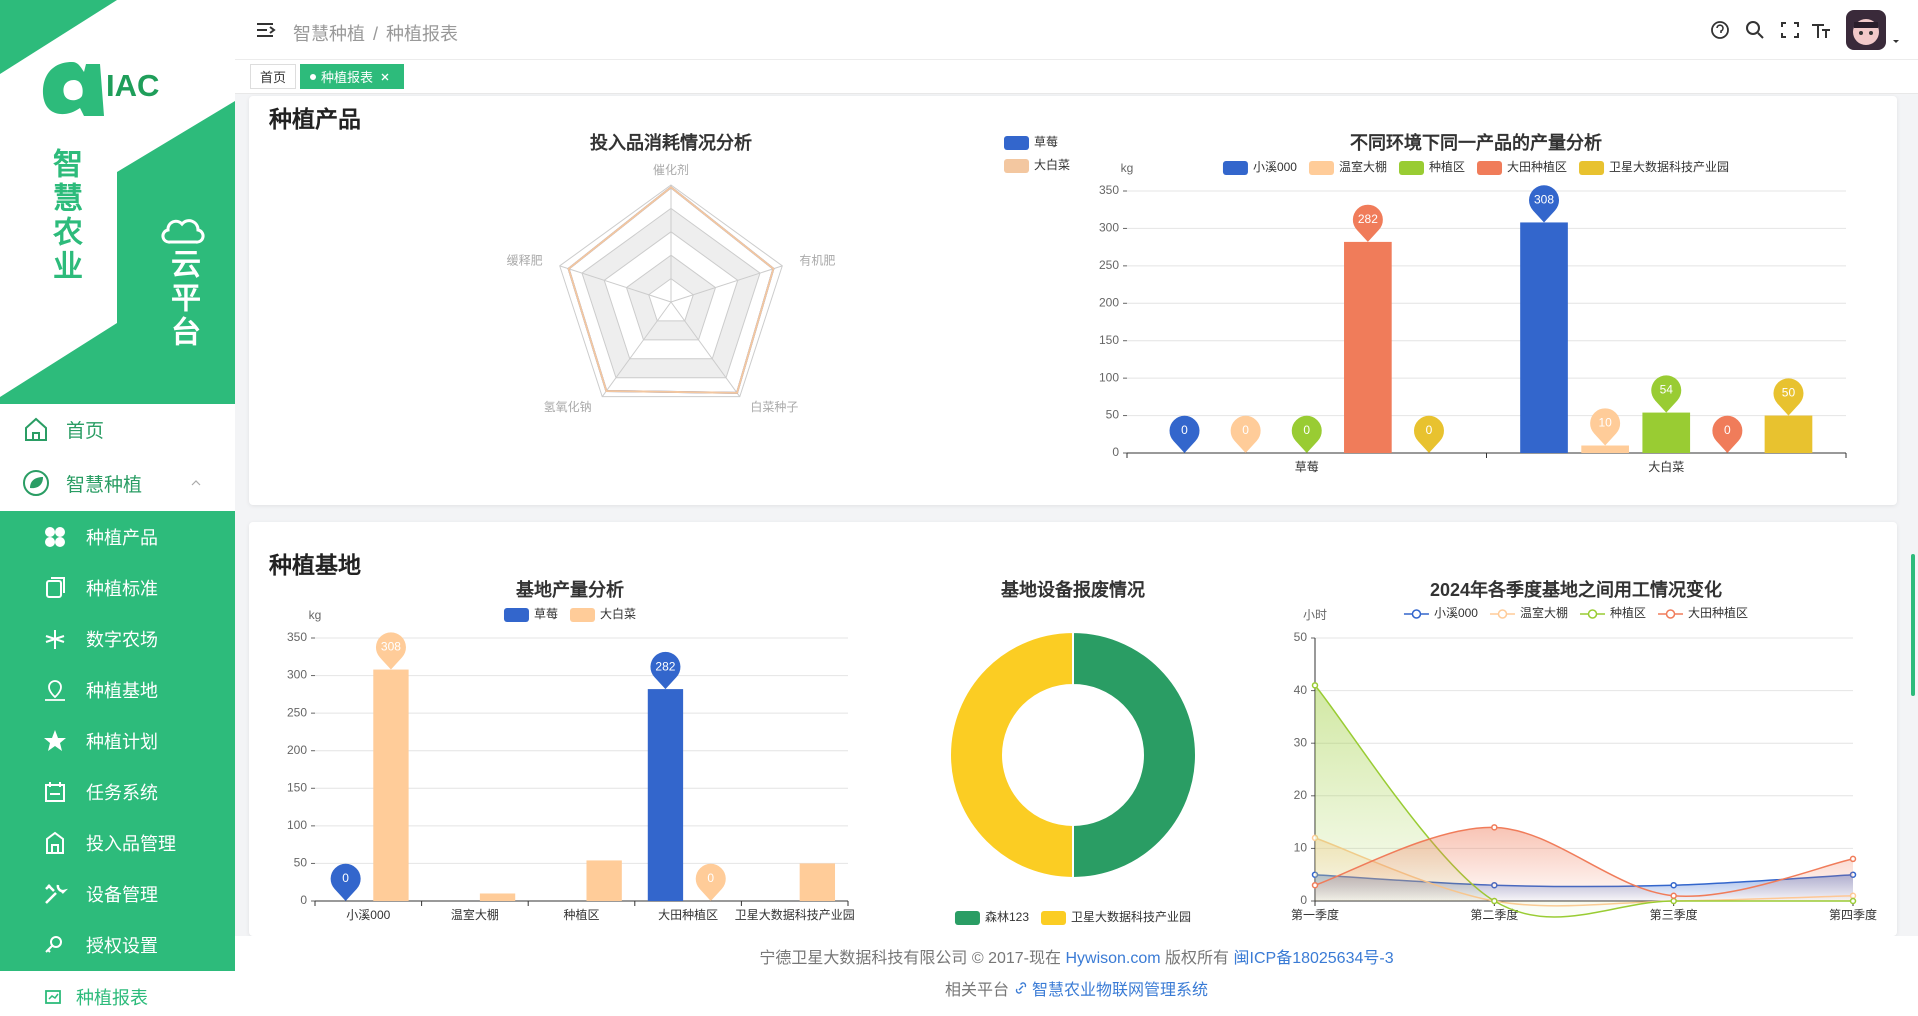 The height and width of the screenshot is (1016, 1918). I want to click on menu-item: 授权设置, so click(117, 944).